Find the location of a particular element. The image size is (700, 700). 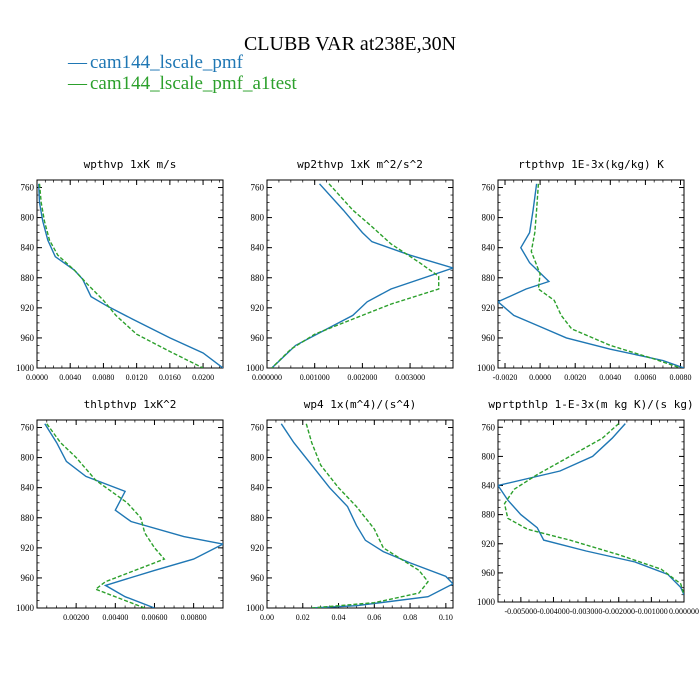

x-tick-label: -0.003000 is located at coordinates (586, 611).